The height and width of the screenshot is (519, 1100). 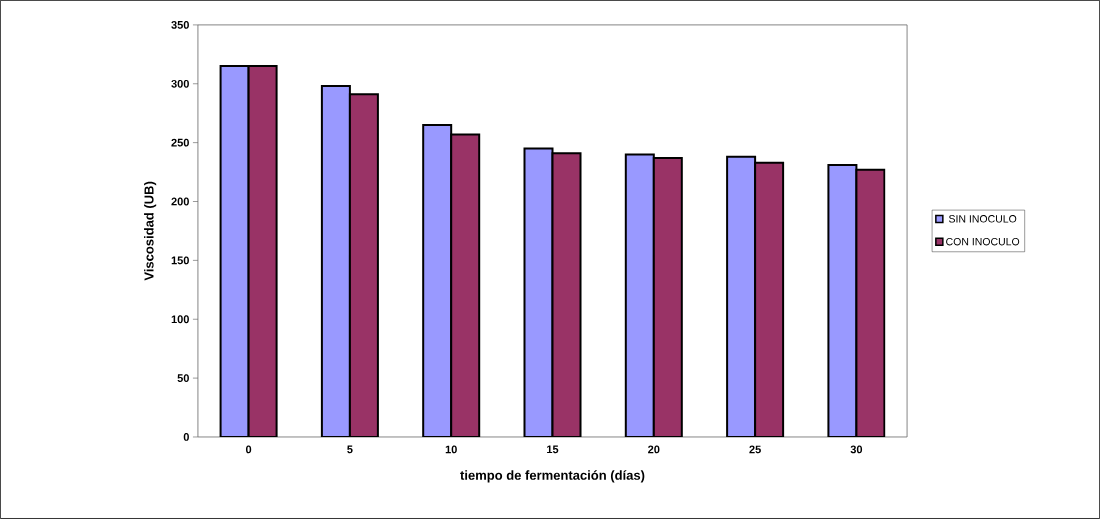 What do you see at coordinates (180, 260) in the screenshot?
I see `y-tick-label: 150` at bounding box center [180, 260].